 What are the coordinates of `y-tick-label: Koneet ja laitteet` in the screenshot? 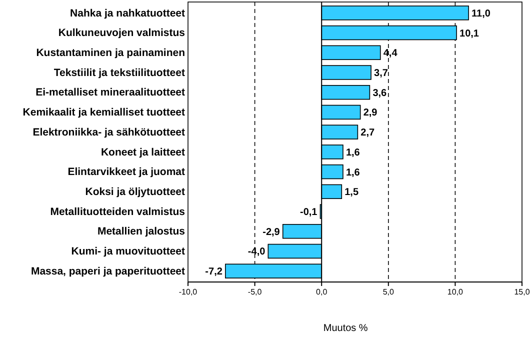 It's located at (143, 152).